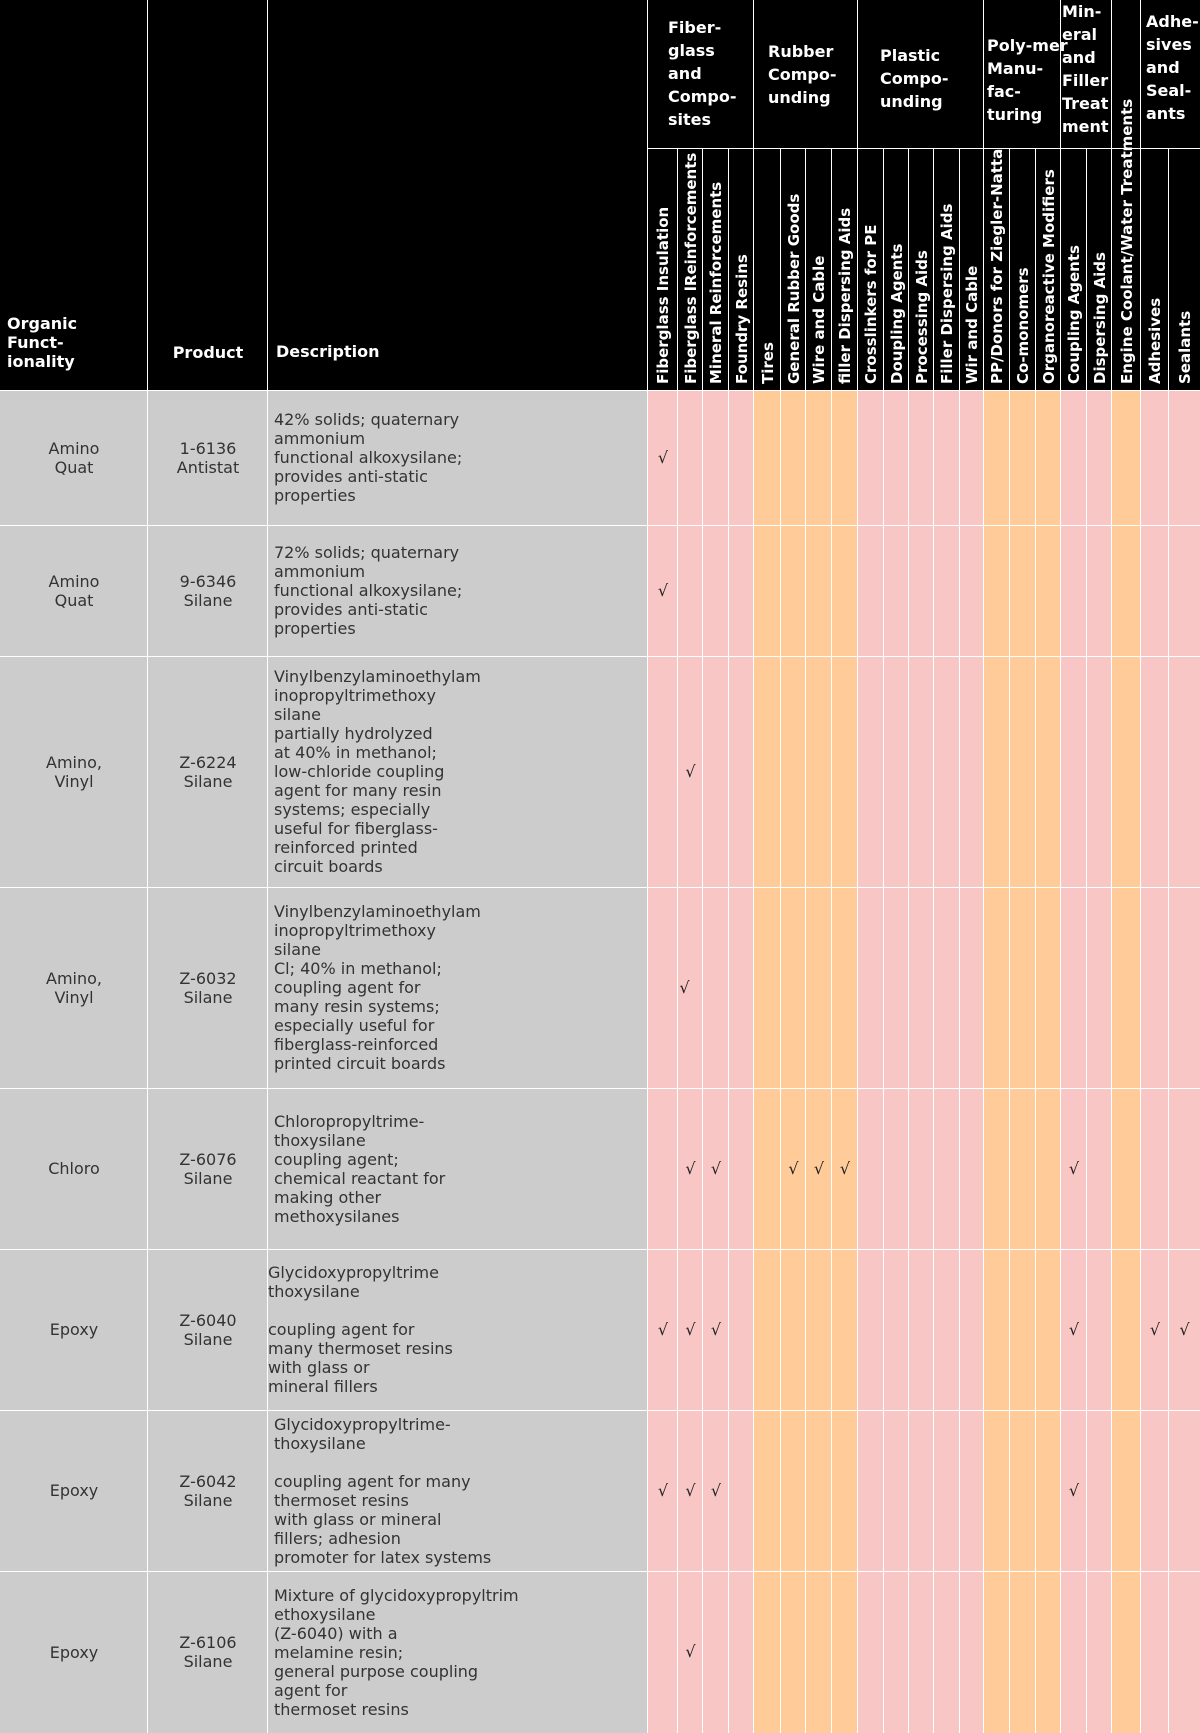  I want to click on header-description: Description, so click(328, 351).